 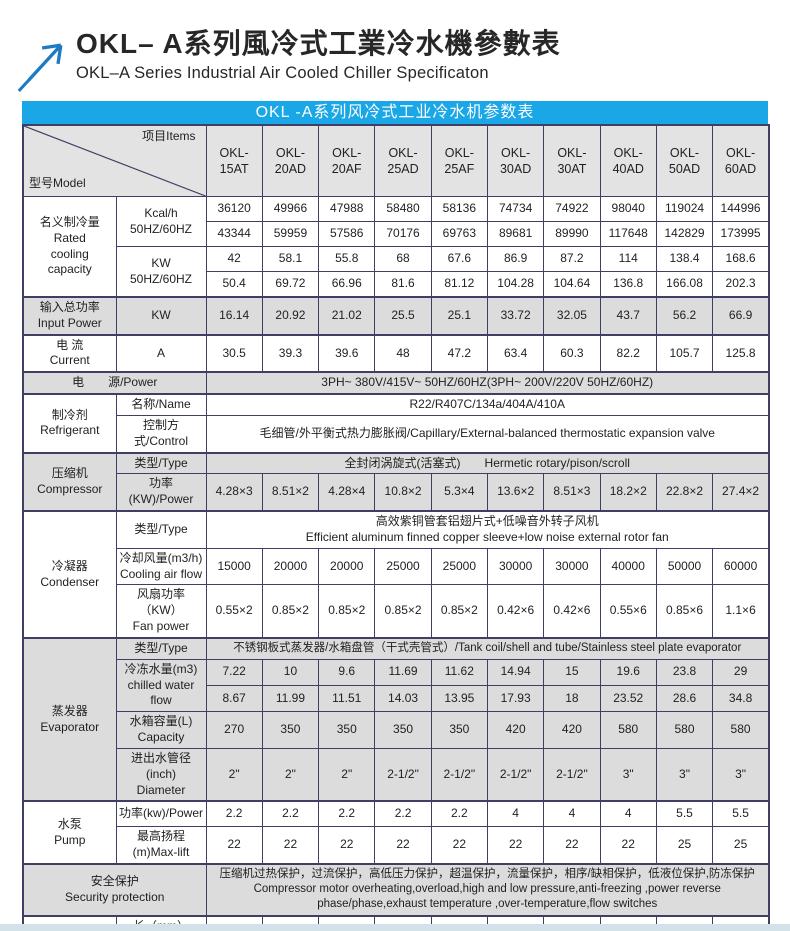 What do you see at coordinates (69, 247) in the screenshot?
I see `row-label-rated-cooling-capacity: 名义制冷量 Rated cooling capacity` at bounding box center [69, 247].